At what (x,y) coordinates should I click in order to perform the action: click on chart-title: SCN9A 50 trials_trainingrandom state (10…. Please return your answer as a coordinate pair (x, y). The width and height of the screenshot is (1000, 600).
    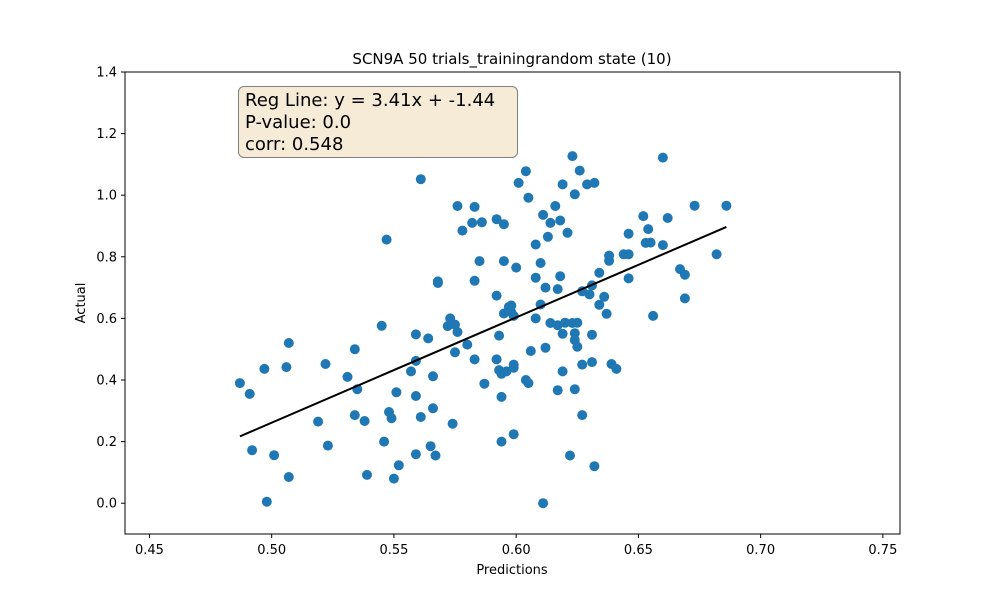
    Looking at the image, I should click on (511, 59).